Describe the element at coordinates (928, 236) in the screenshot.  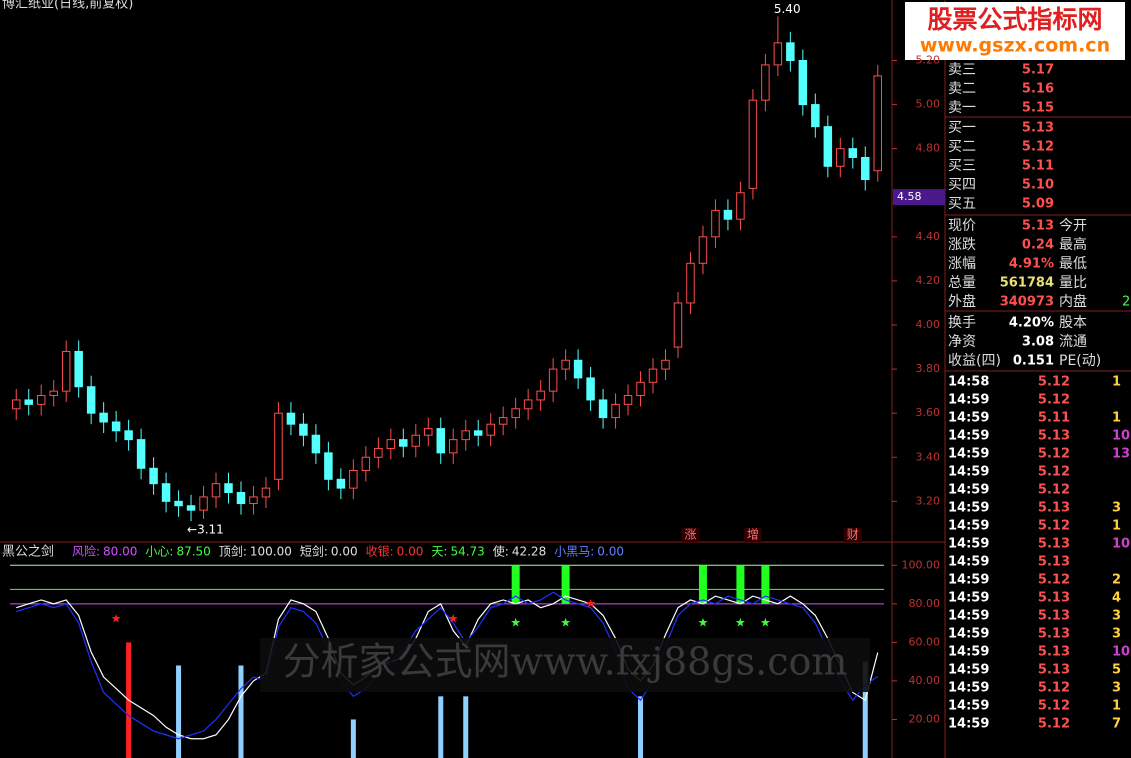
I see `y-tick-label: 4.40` at that location.